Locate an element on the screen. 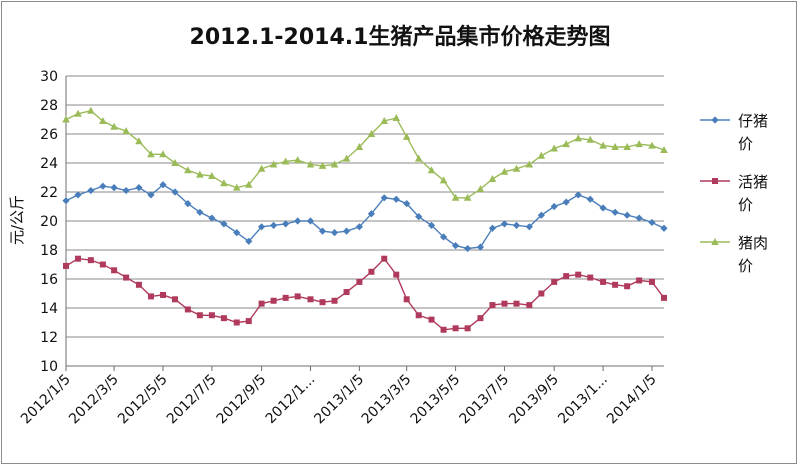  x-tick-label: 2013/3/5 is located at coordinates (387, 400).